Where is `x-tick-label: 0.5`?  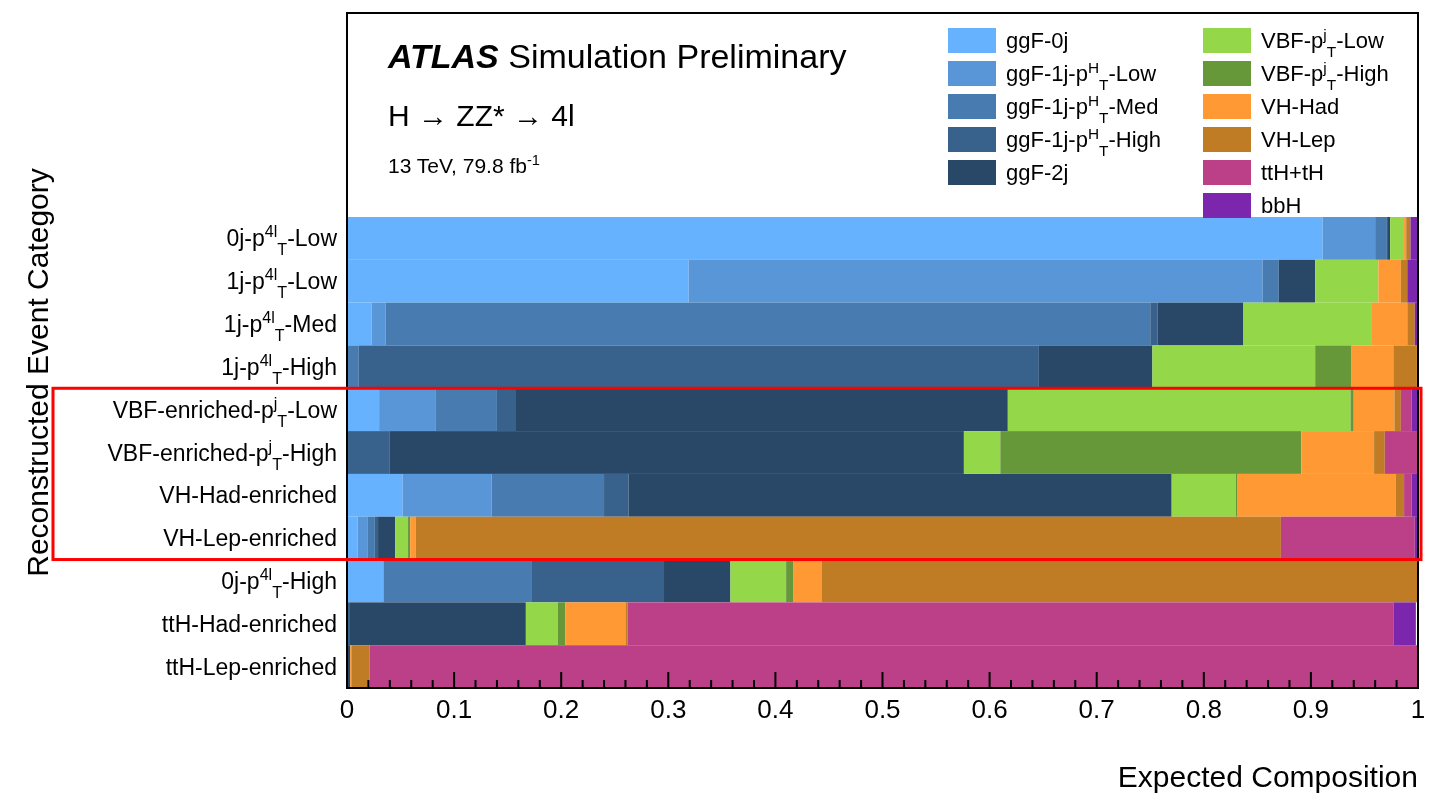 x-tick-label: 0.5 is located at coordinates (882, 709).